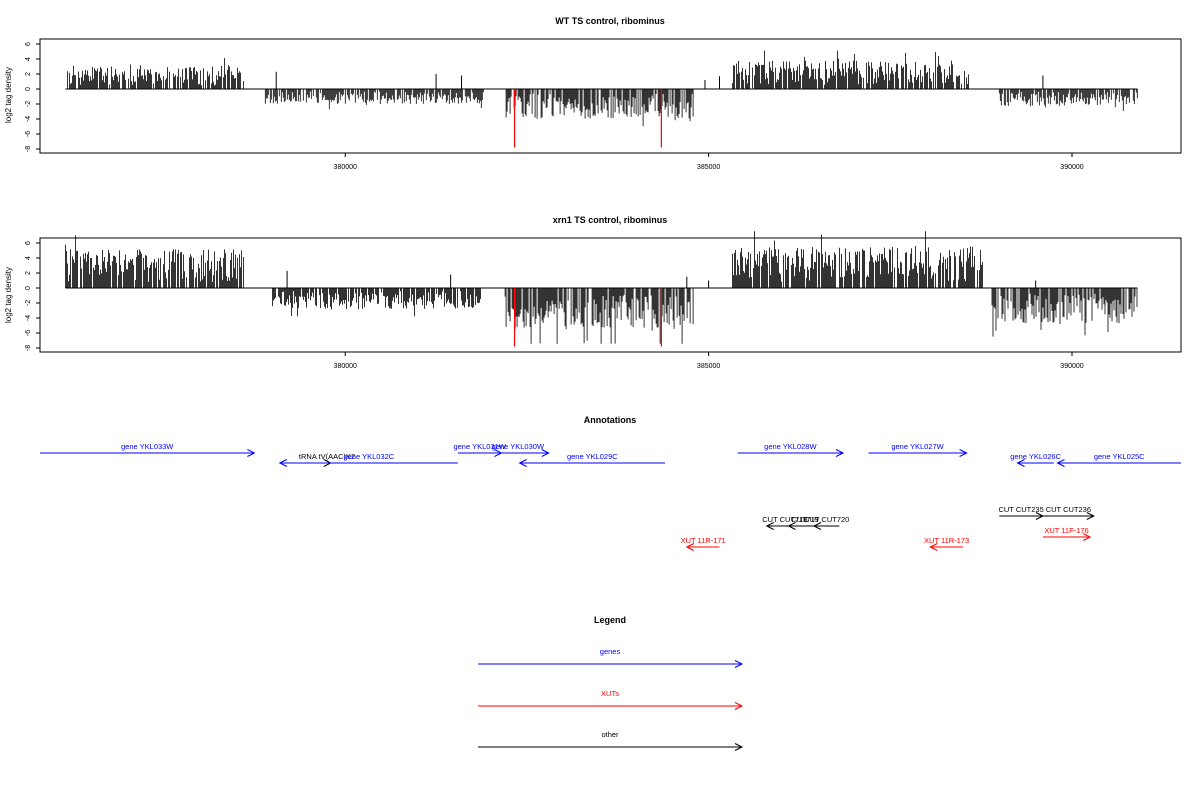  What do you see at coordinates (283, 463) in the screenshot?
I see `feature-arrow-gene-ykl032c-head` at bounding box center [283, 463].